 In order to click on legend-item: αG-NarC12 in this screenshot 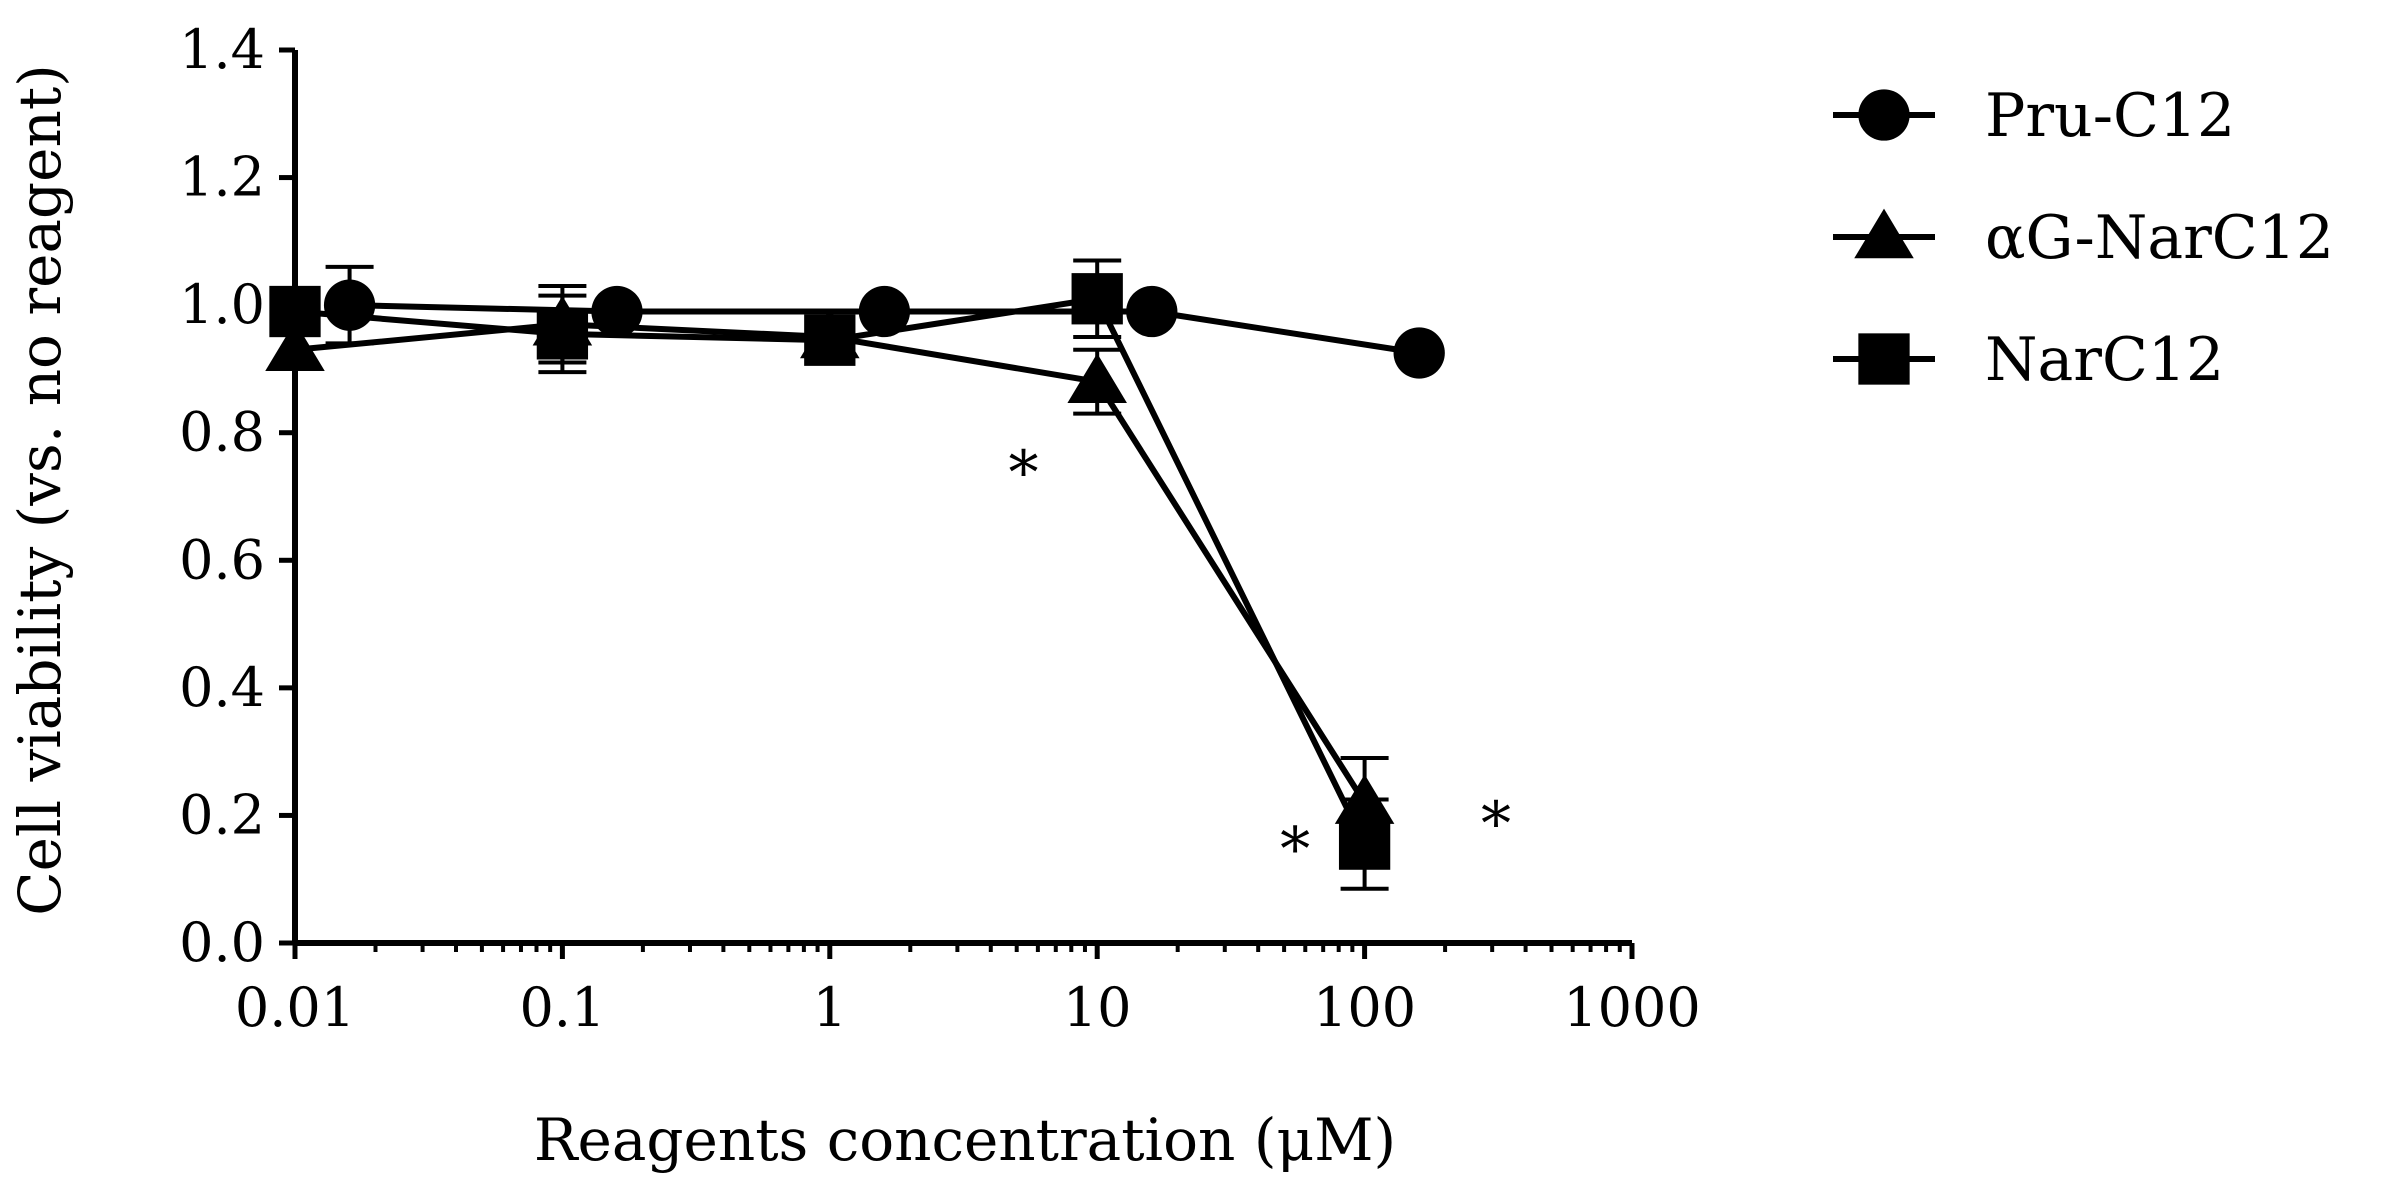, I will do `click(2083, 238)`.